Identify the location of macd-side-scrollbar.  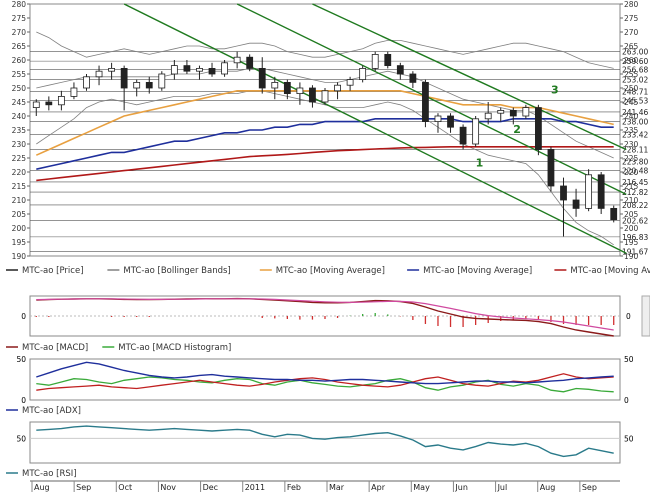
(645, 316).